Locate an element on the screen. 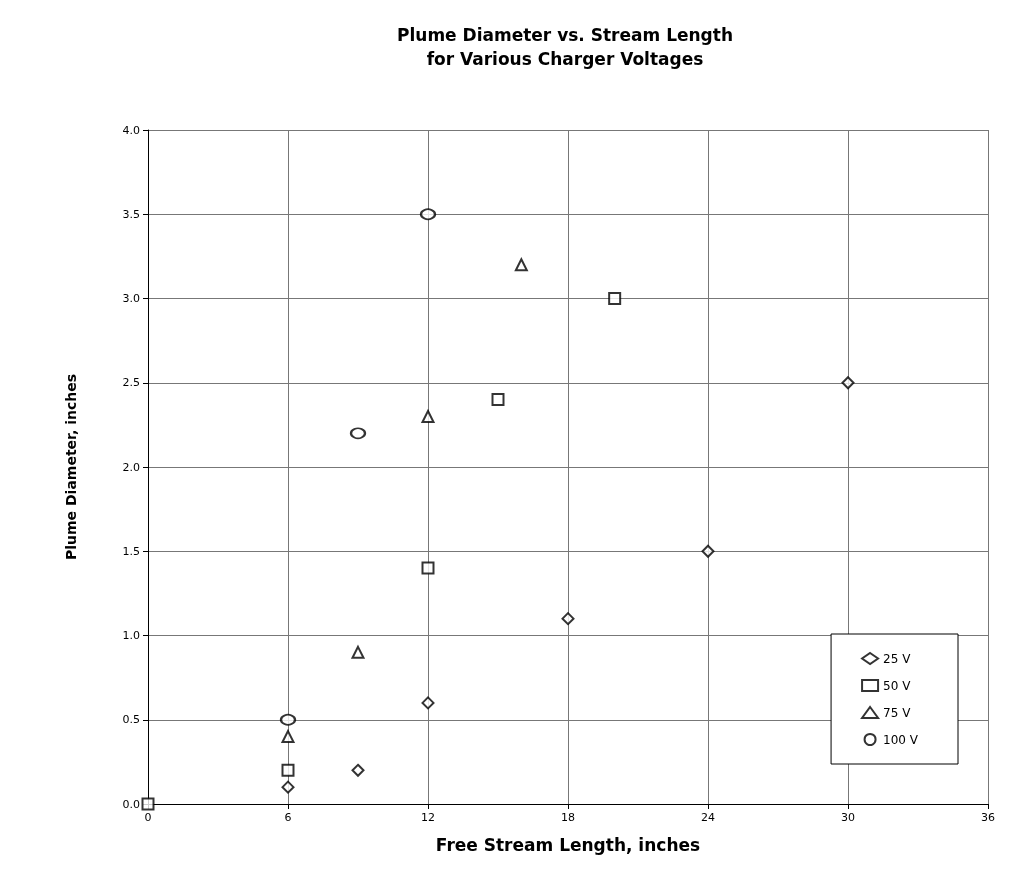 This screenshot has width=1033, height=874. y-tick-label: 3.0 is located at coordinates (131, 298).